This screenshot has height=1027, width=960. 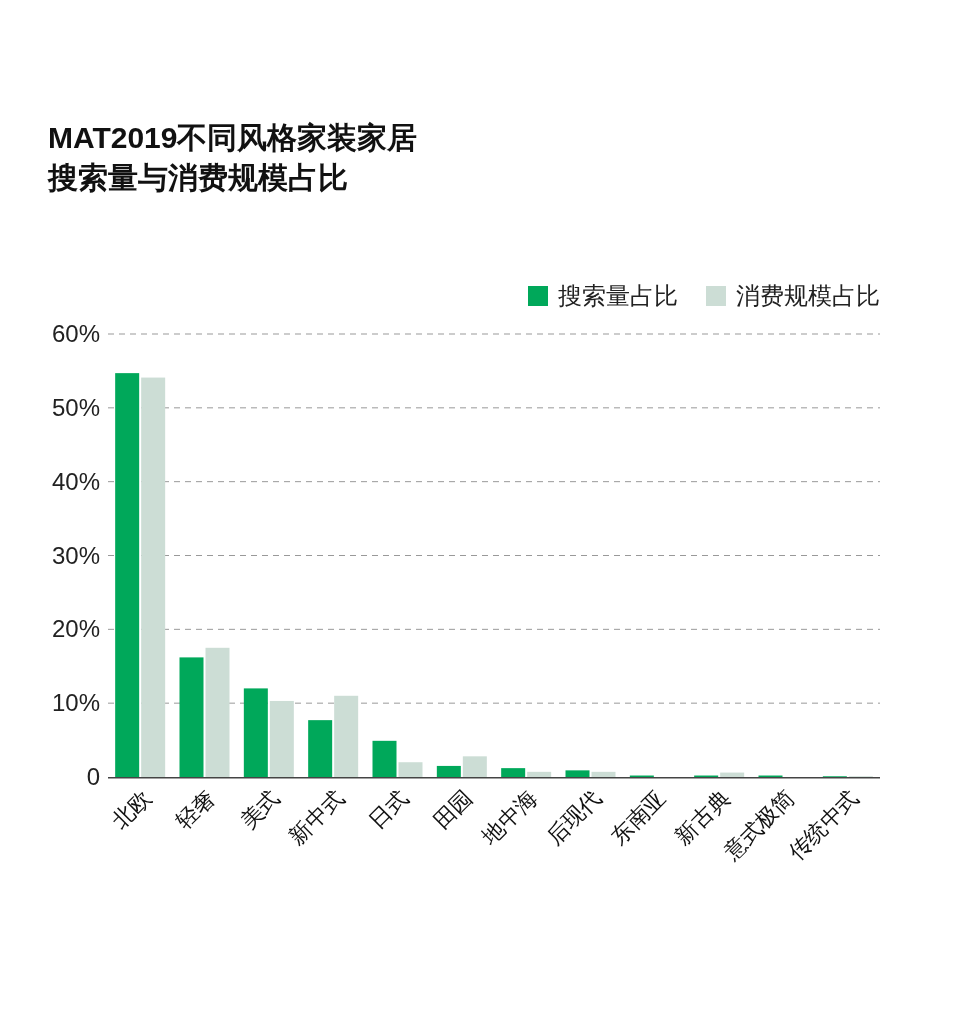 What do you see at coordinates (75, 481) in the screenshot?
I see `y-tick-label: 40%` at bounding box center [75, 481].